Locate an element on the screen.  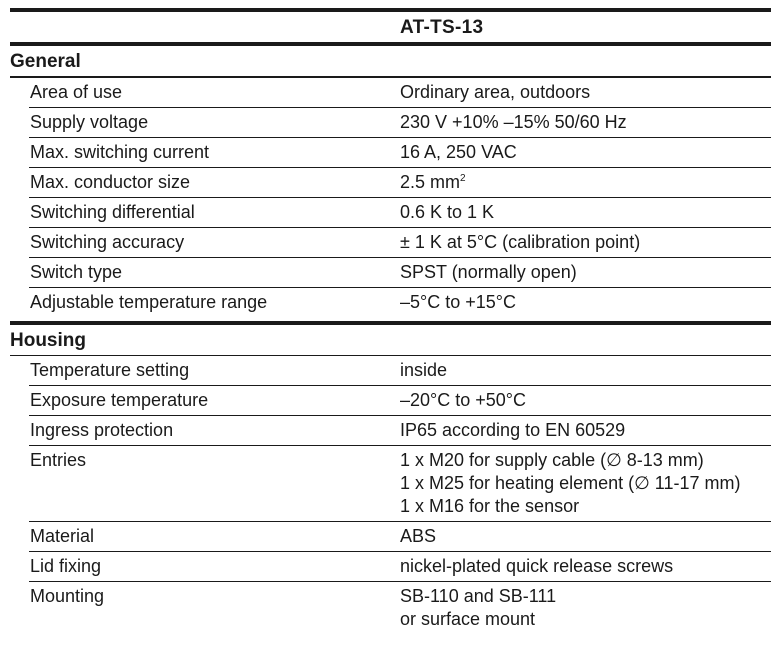
value-line: –20°C to +50°C is located at coordinates (463, 400).